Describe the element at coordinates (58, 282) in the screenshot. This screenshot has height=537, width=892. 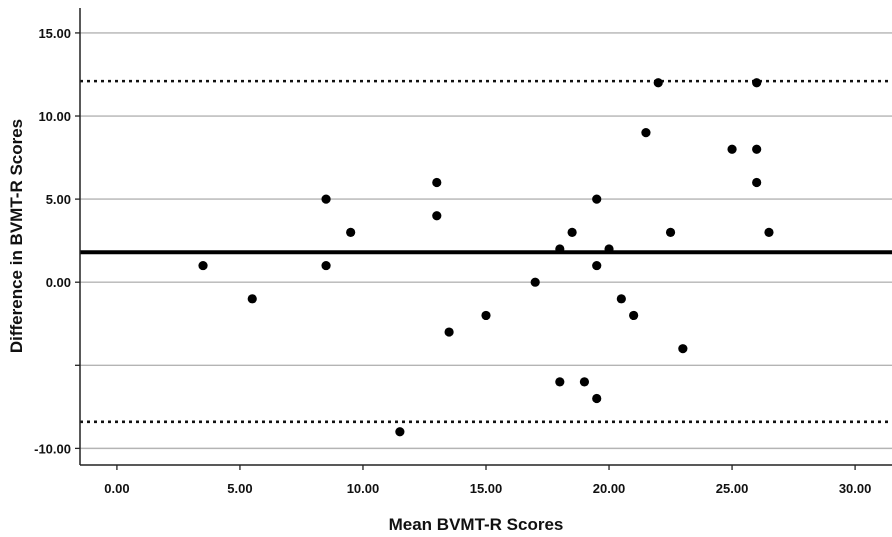
I see `y-tick-label: 0.00` at that location.